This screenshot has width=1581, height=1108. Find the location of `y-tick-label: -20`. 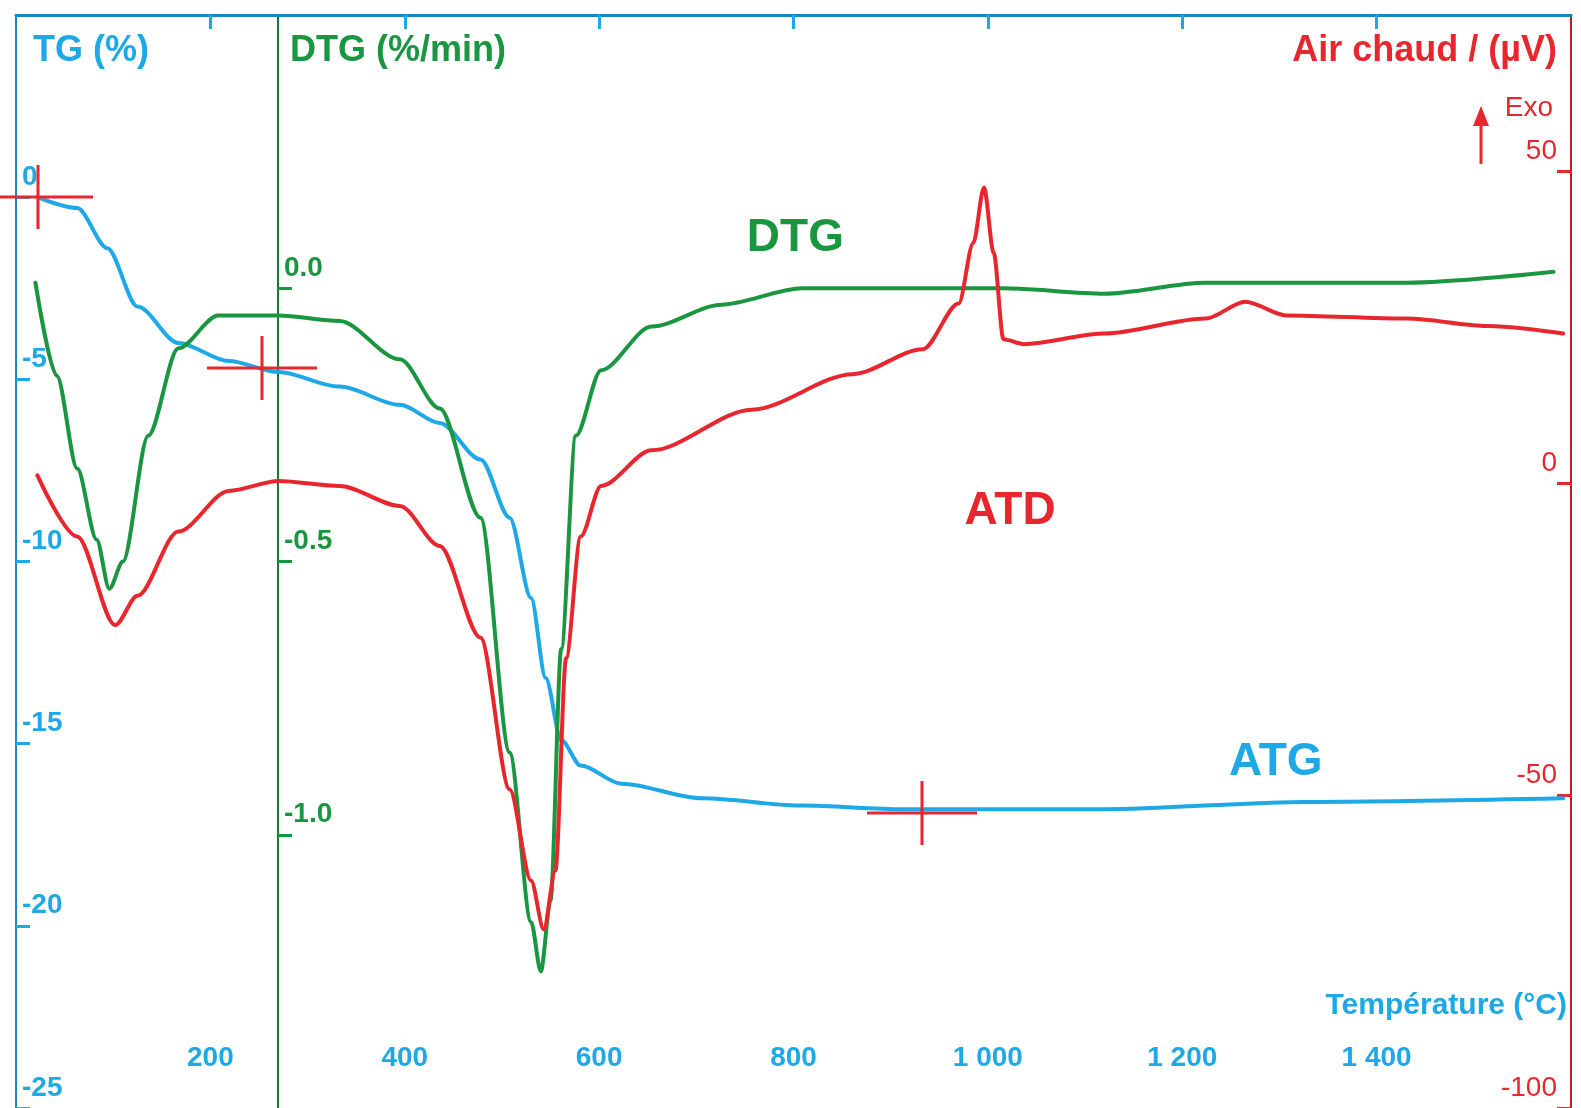

y-tick-label: -20 is located at coordinates (42, 904).